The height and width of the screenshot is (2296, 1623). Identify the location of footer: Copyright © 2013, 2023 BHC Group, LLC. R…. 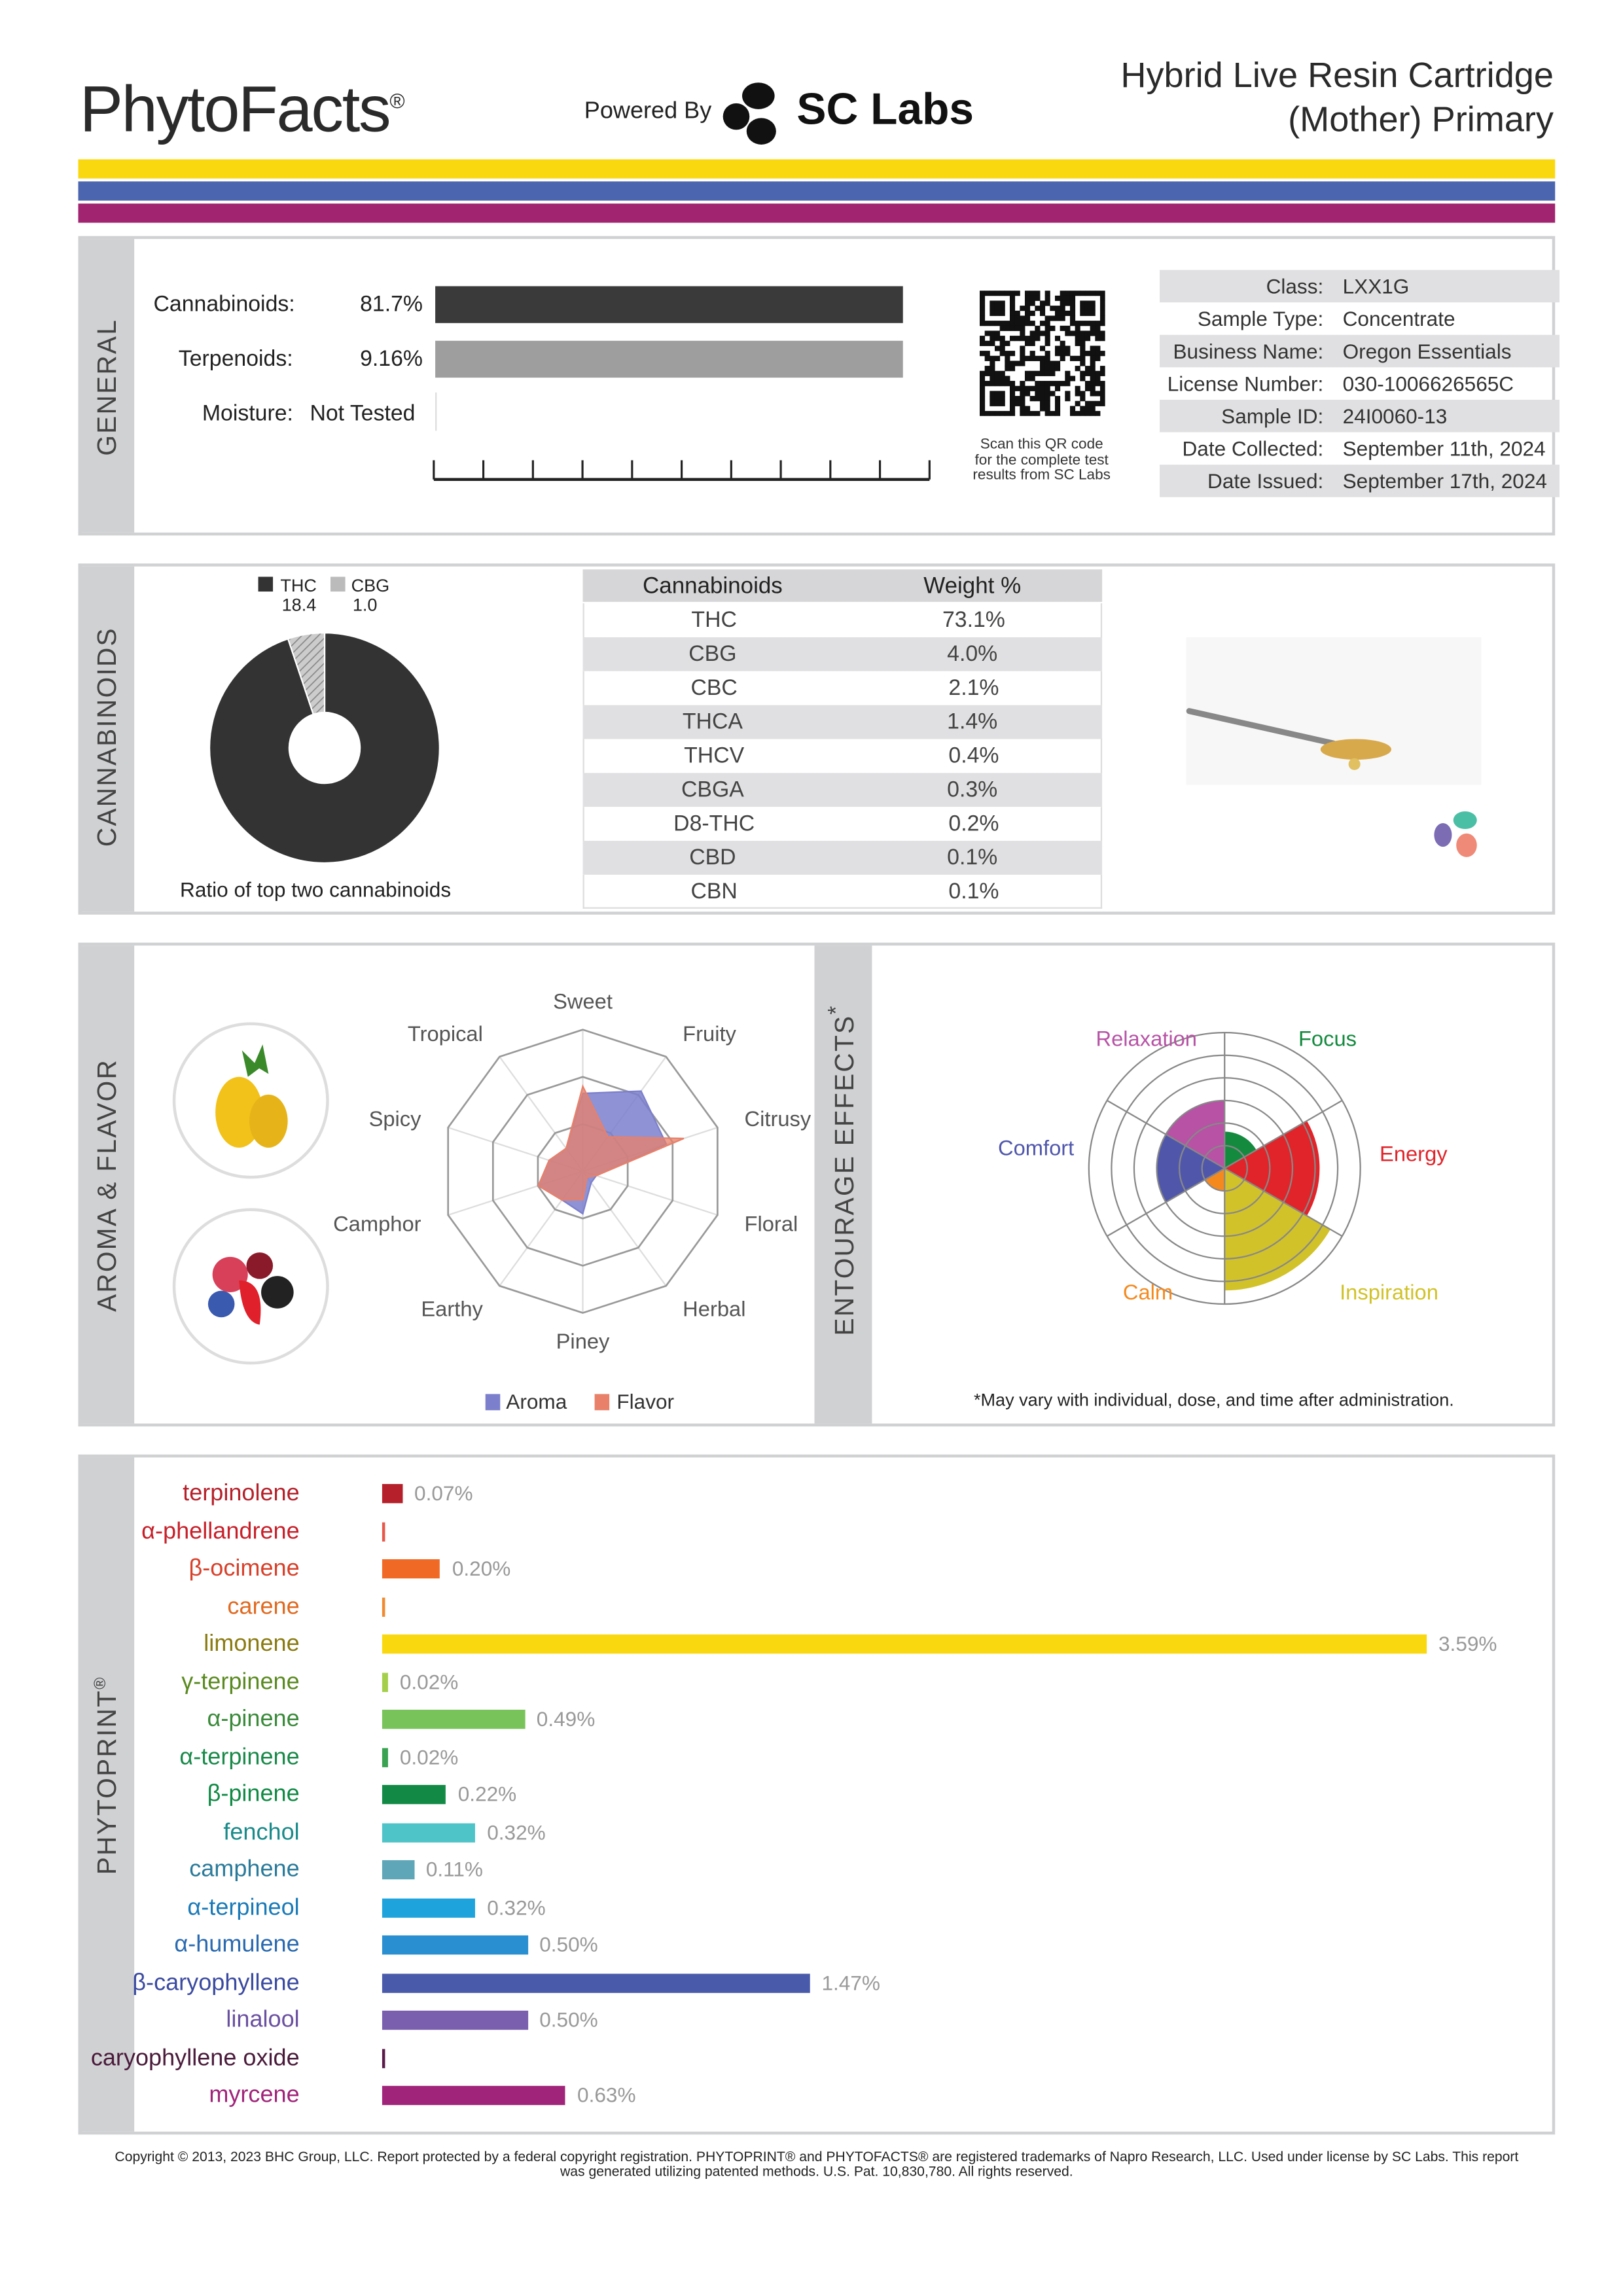
(816, 2164).